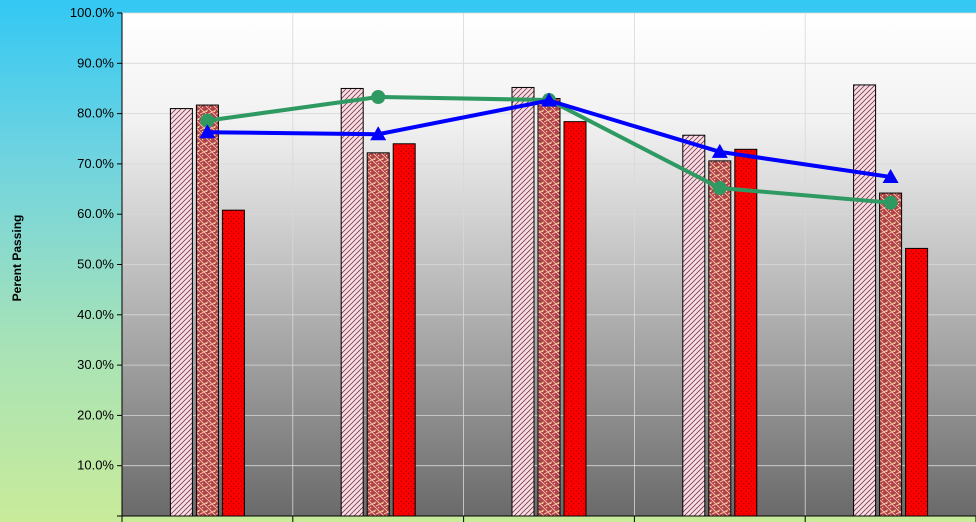  Describe the element at coordinates (95, 163) in the screenshot. I see `y-tick-label: 70.0%` at that location.